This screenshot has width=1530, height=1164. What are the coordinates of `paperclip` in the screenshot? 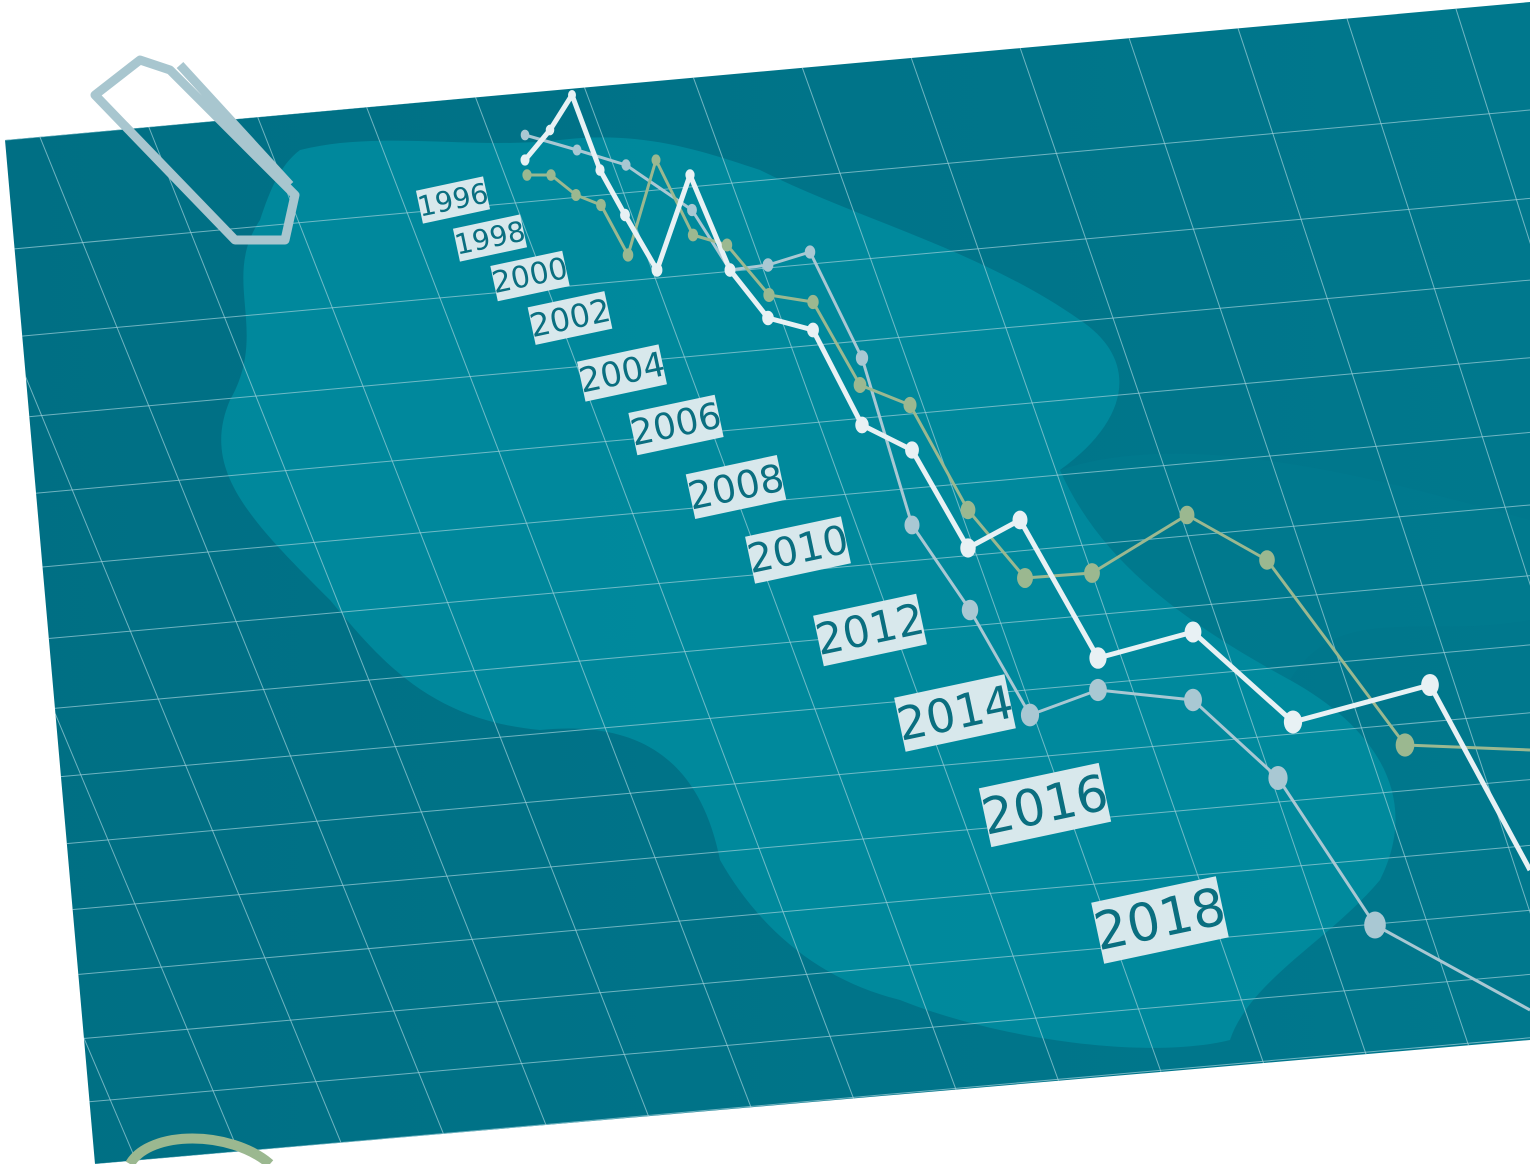 It's located at (195, 150).